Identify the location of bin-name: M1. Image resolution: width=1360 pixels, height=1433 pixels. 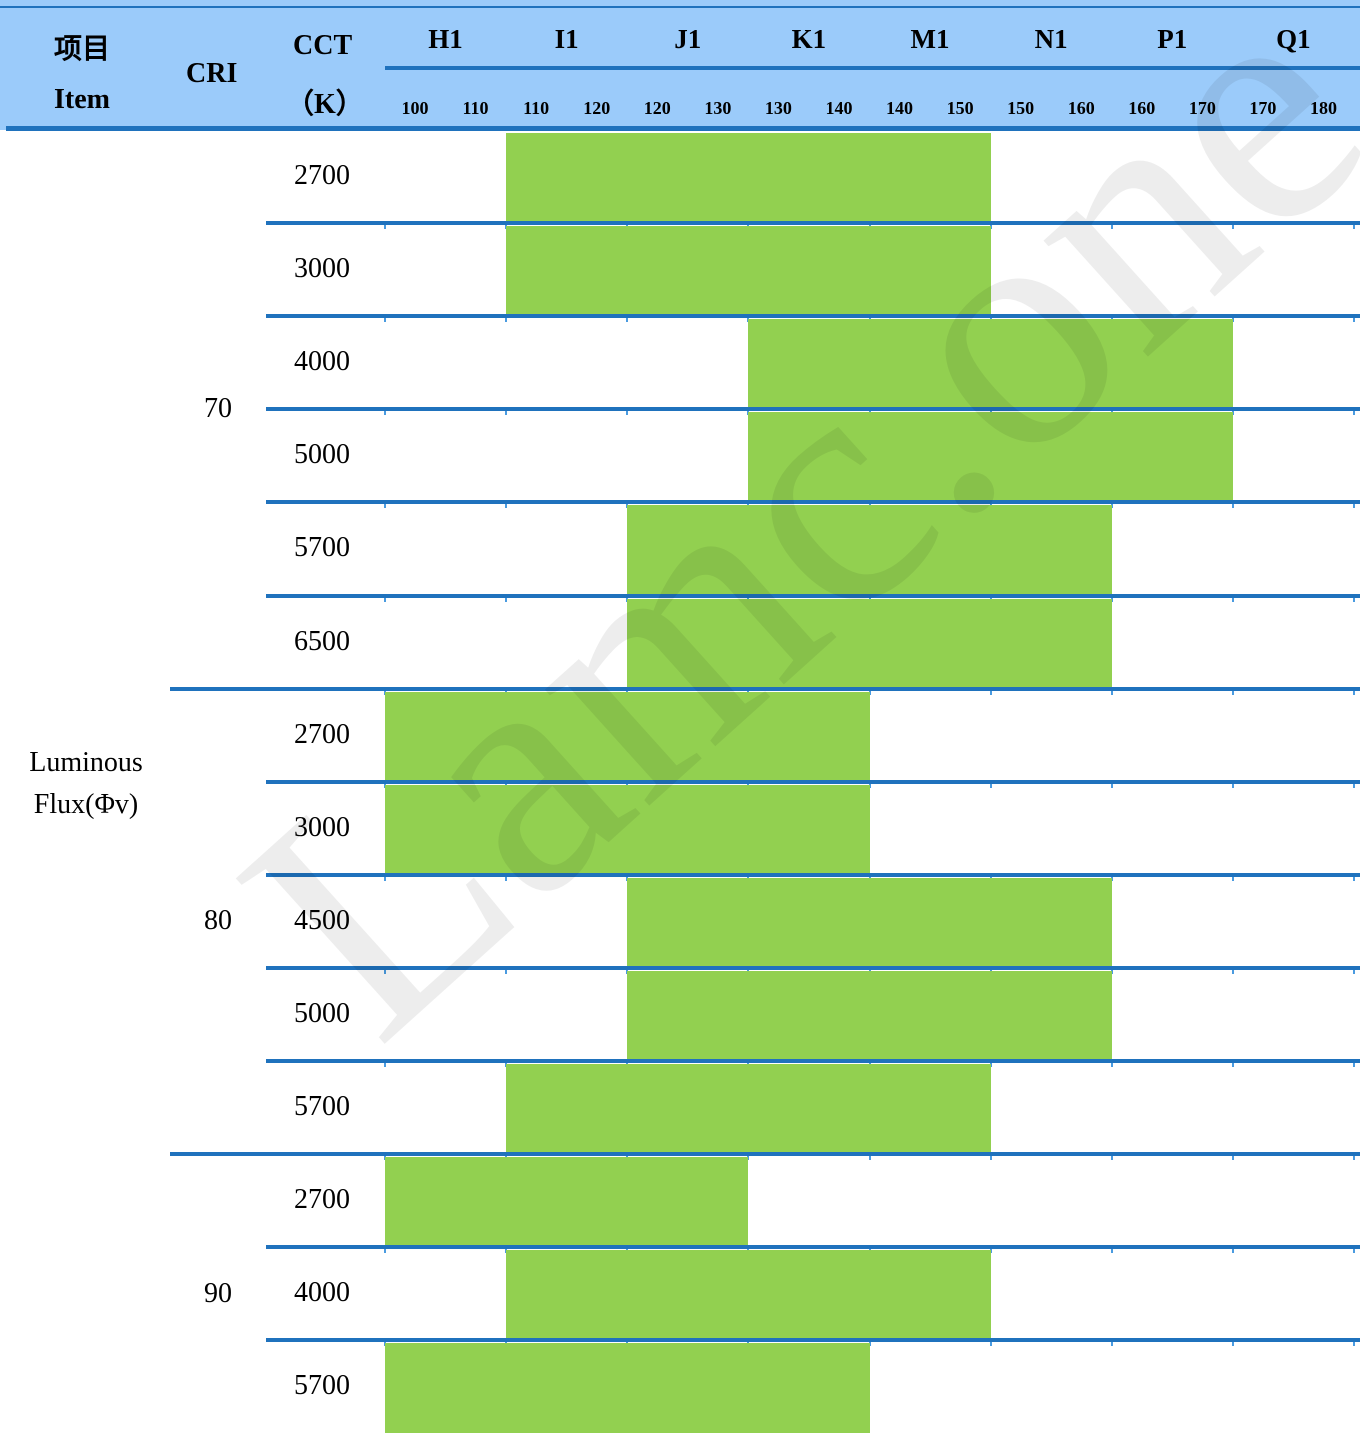
(930, 39).